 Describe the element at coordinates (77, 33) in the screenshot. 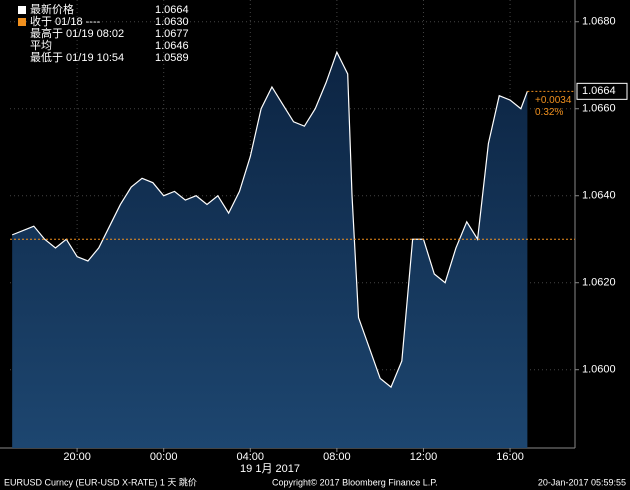

I see `legend-name: 最高于 01/19 08:02` at that location.